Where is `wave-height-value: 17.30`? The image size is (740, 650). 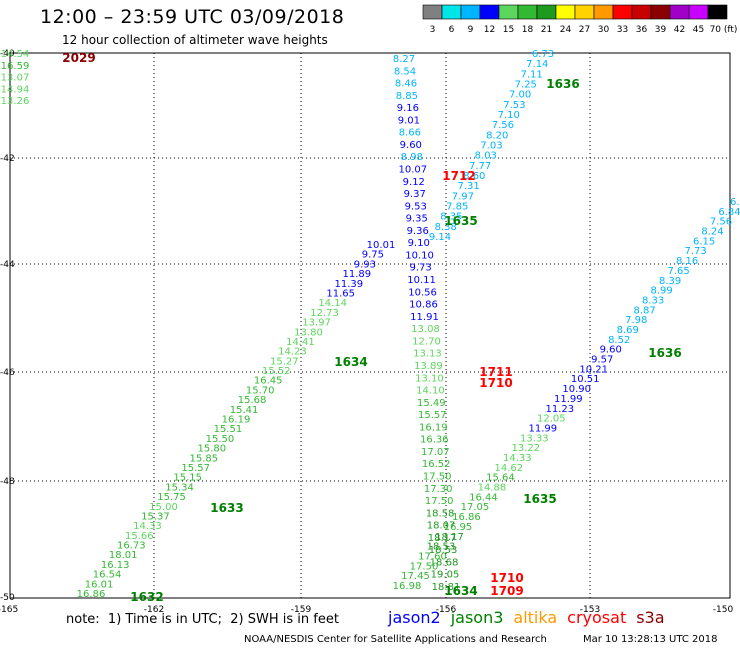 wave-height-value: 17.30 is located at coordinates (438, 489).